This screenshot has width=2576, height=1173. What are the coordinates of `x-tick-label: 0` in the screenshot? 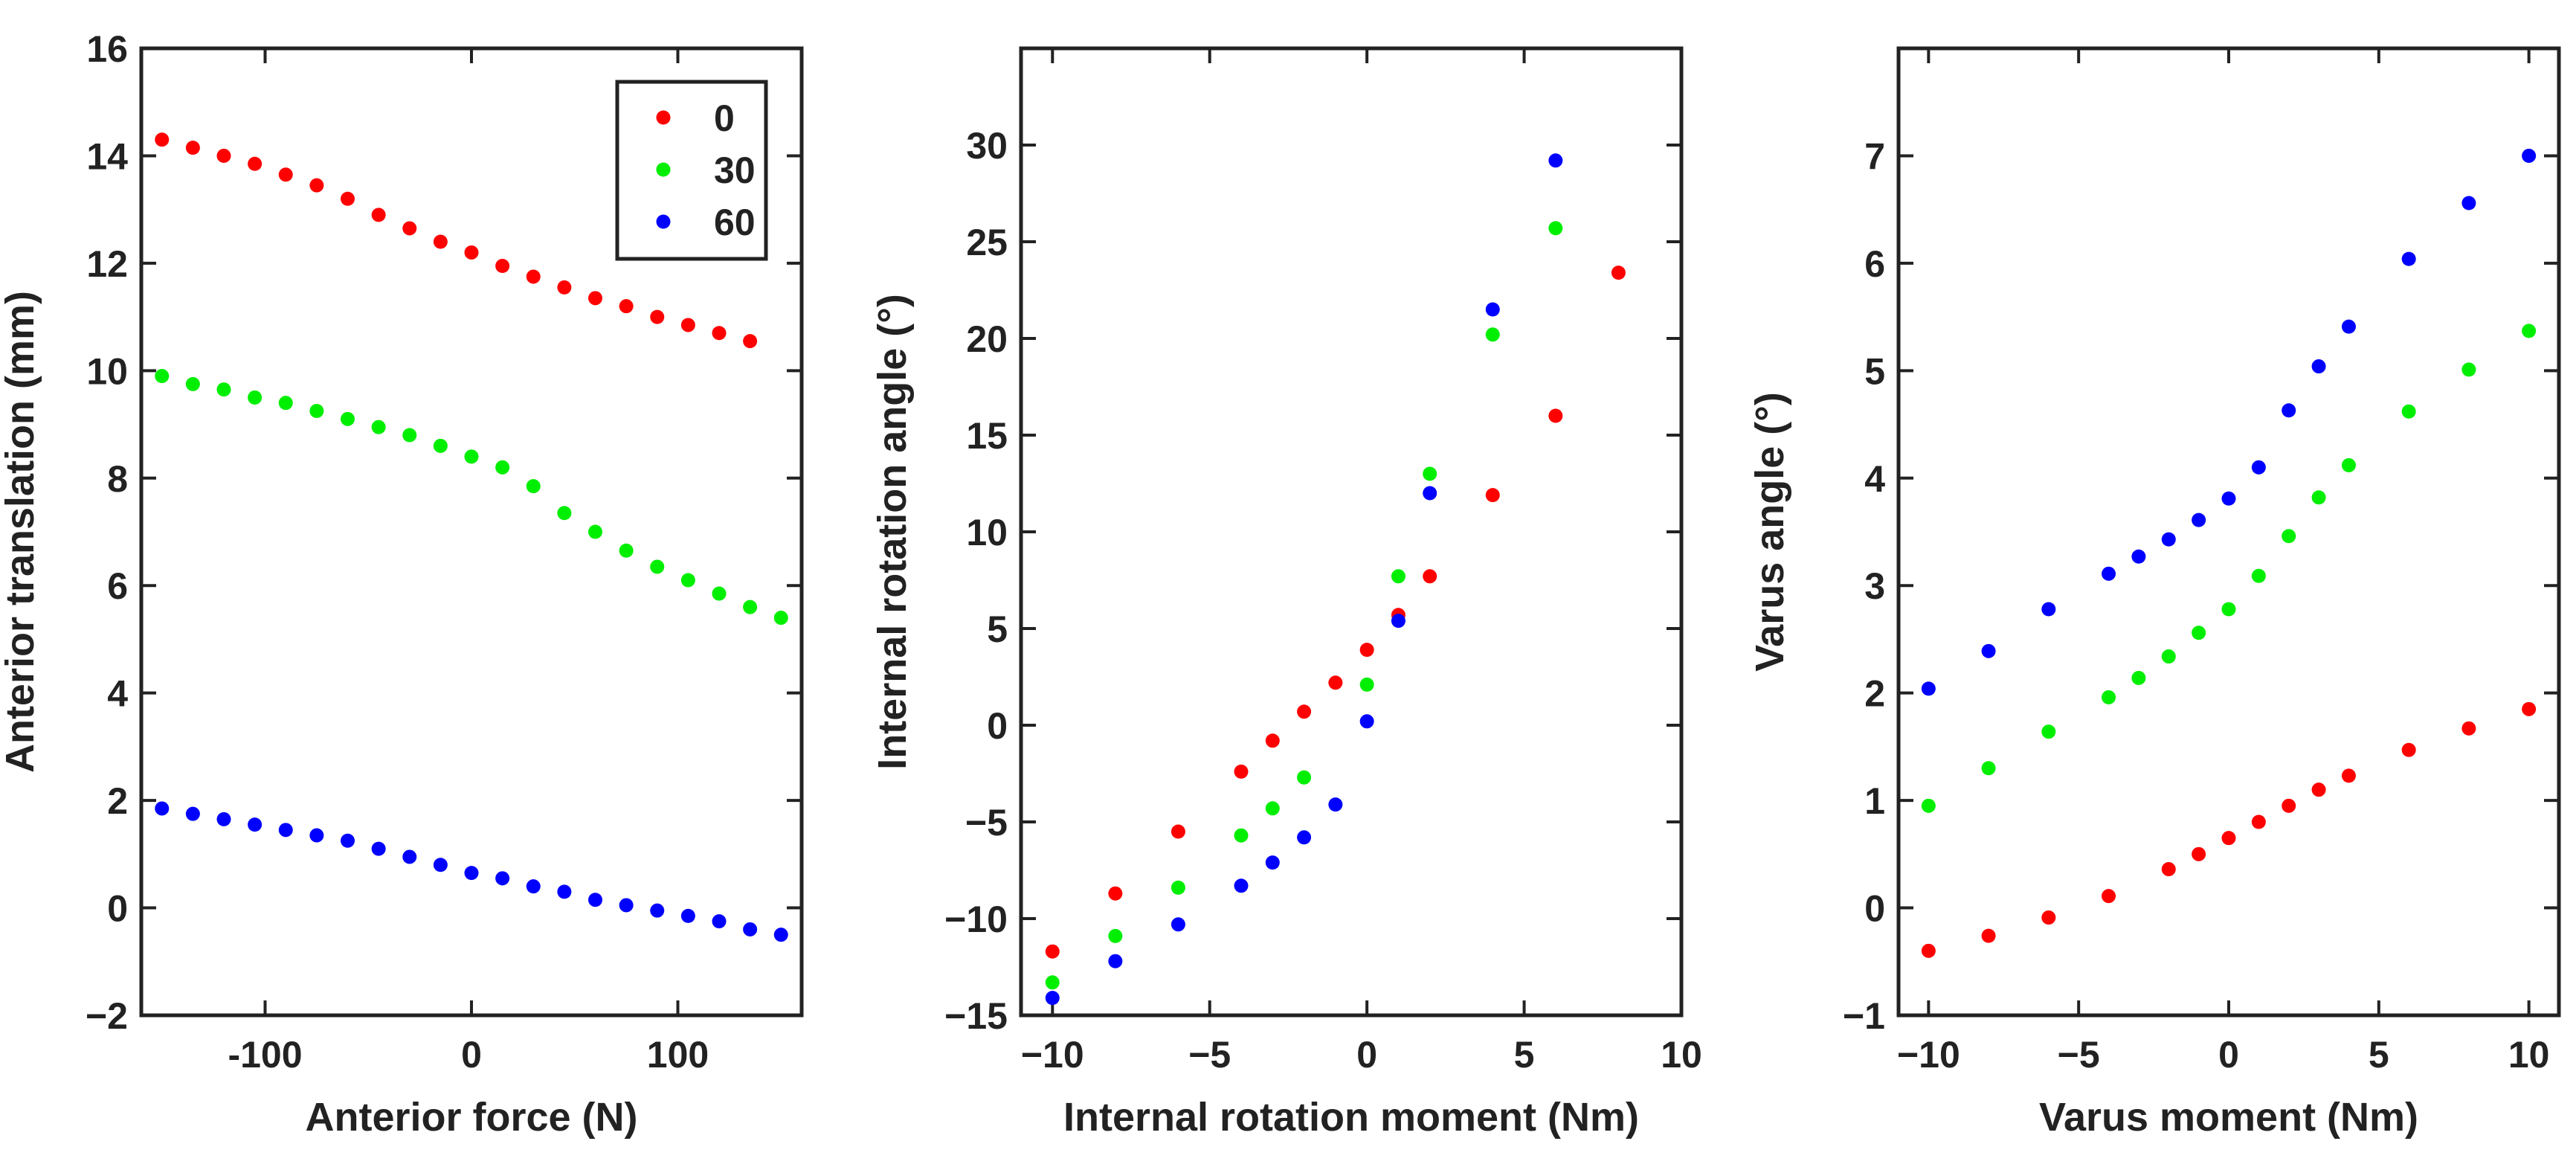 It's located at (471, 1055).